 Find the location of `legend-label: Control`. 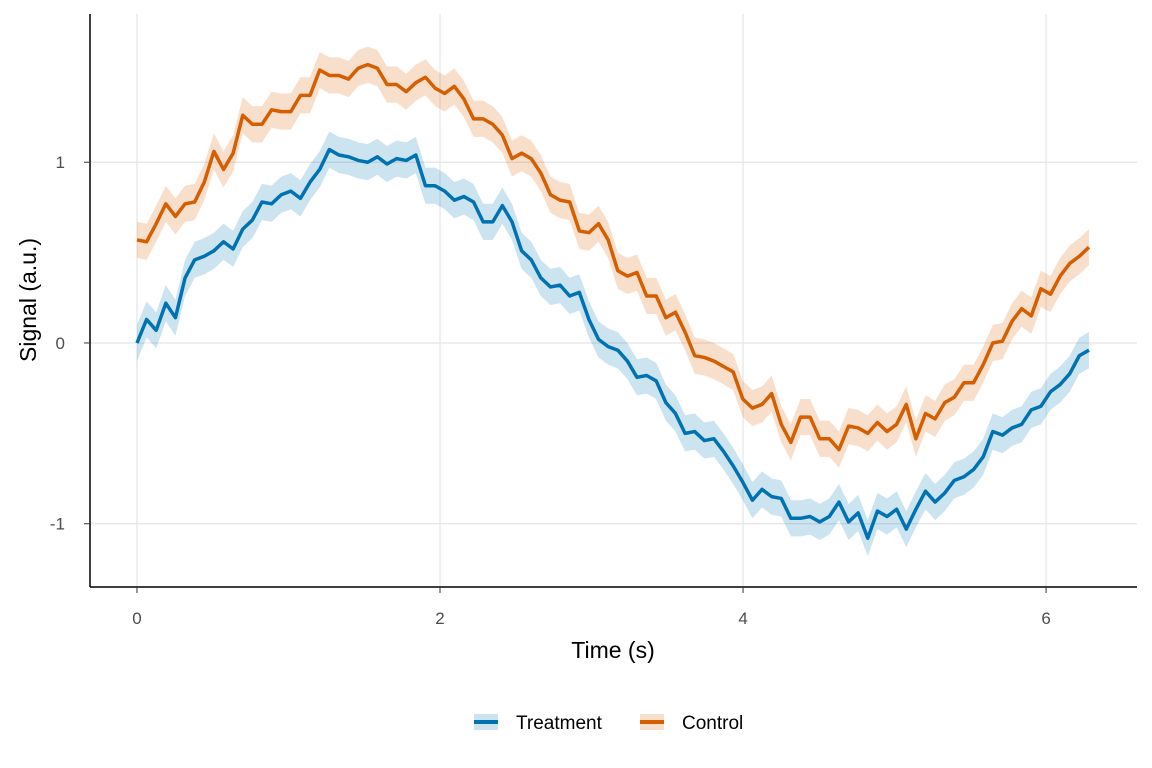

legend-label: Control is located at coordinates (712, 723).